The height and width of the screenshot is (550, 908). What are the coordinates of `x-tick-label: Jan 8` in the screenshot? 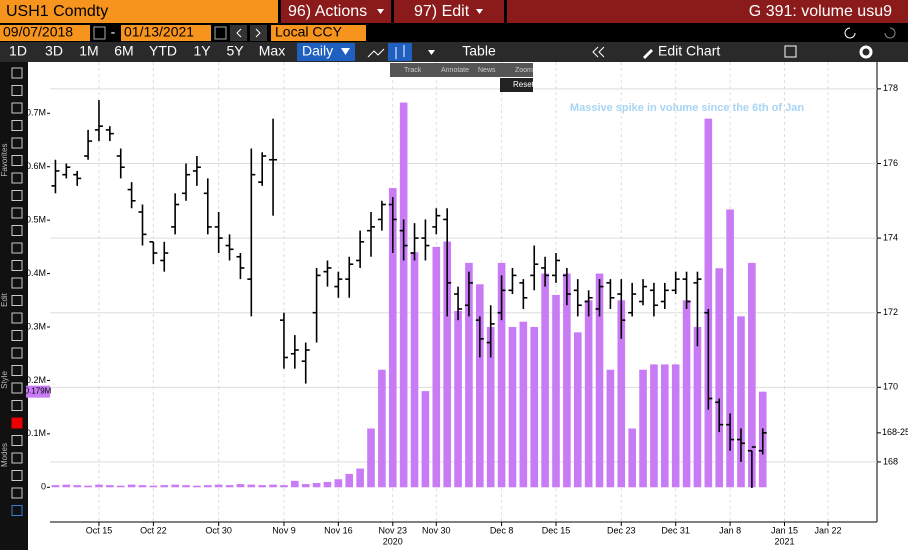 It's located at (730, 530).